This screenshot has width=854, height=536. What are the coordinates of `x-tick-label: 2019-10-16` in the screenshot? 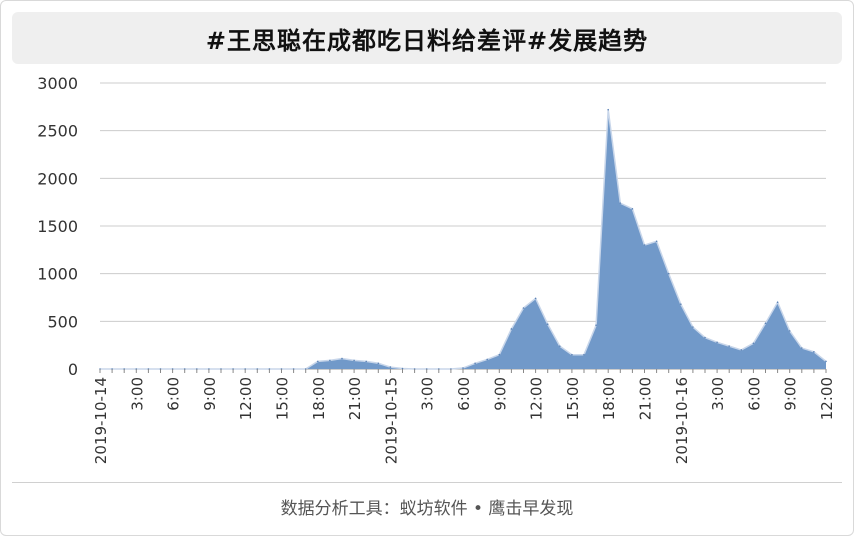 It's located at (682, 420).